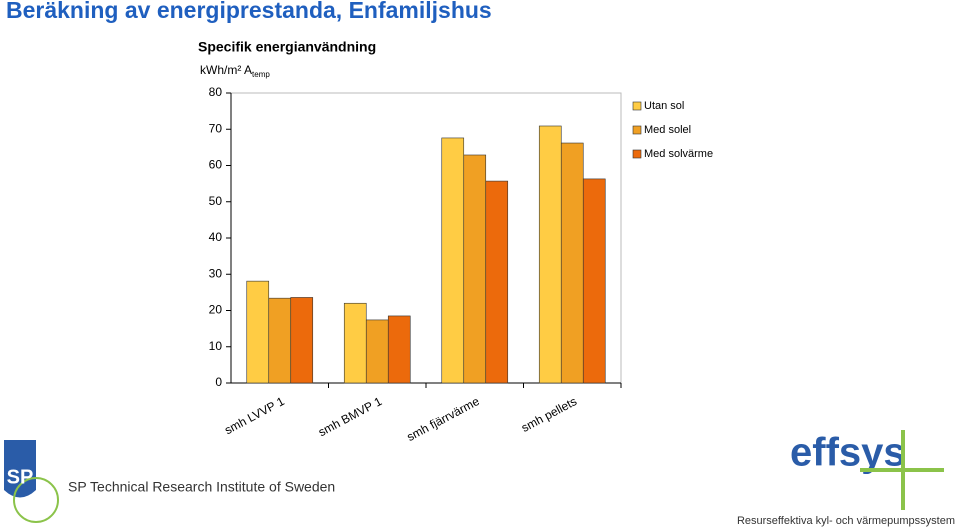  What do you see at coordinates (216, 237) in the screenshot?
I see `y-tick-label: 40` at bounding box center [216, 237].